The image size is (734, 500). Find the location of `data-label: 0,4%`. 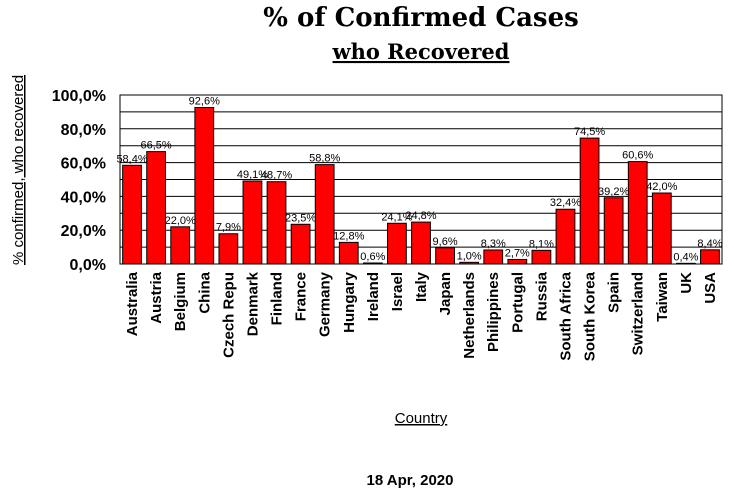

data-label: 0,4% is located at coordinates (685, 257).